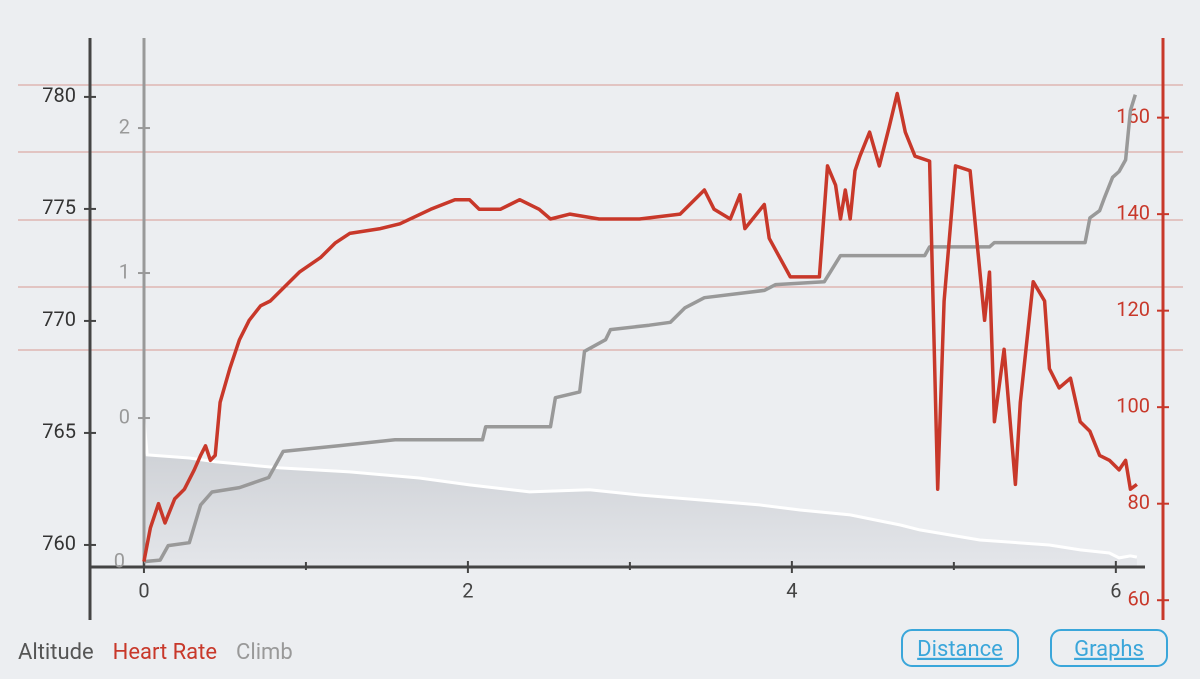 This screenshot has height=679, width=1200. I want to click on heart-rate-tick-label: 80, so click(1139, 502).